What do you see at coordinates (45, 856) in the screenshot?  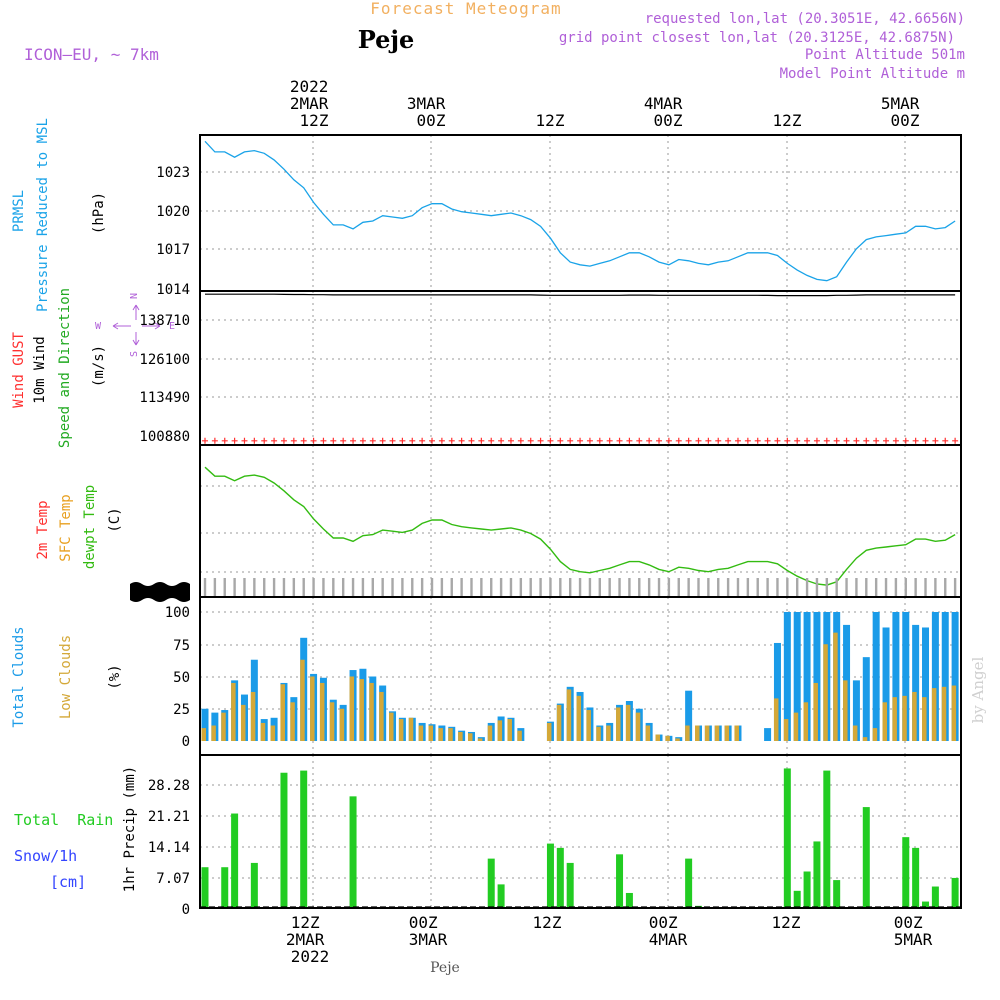 I see `snow-label: Snow/1h` at bounding box center [45, 856].